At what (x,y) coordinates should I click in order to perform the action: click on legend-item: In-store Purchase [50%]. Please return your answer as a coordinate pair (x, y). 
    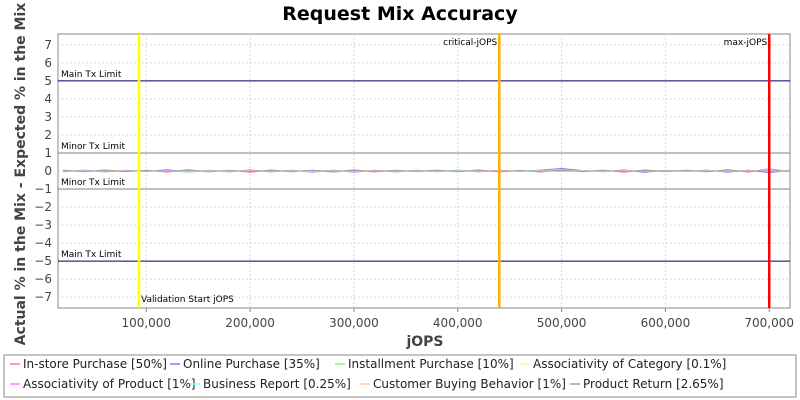
    Looking at the image, I should click on (95, 364).